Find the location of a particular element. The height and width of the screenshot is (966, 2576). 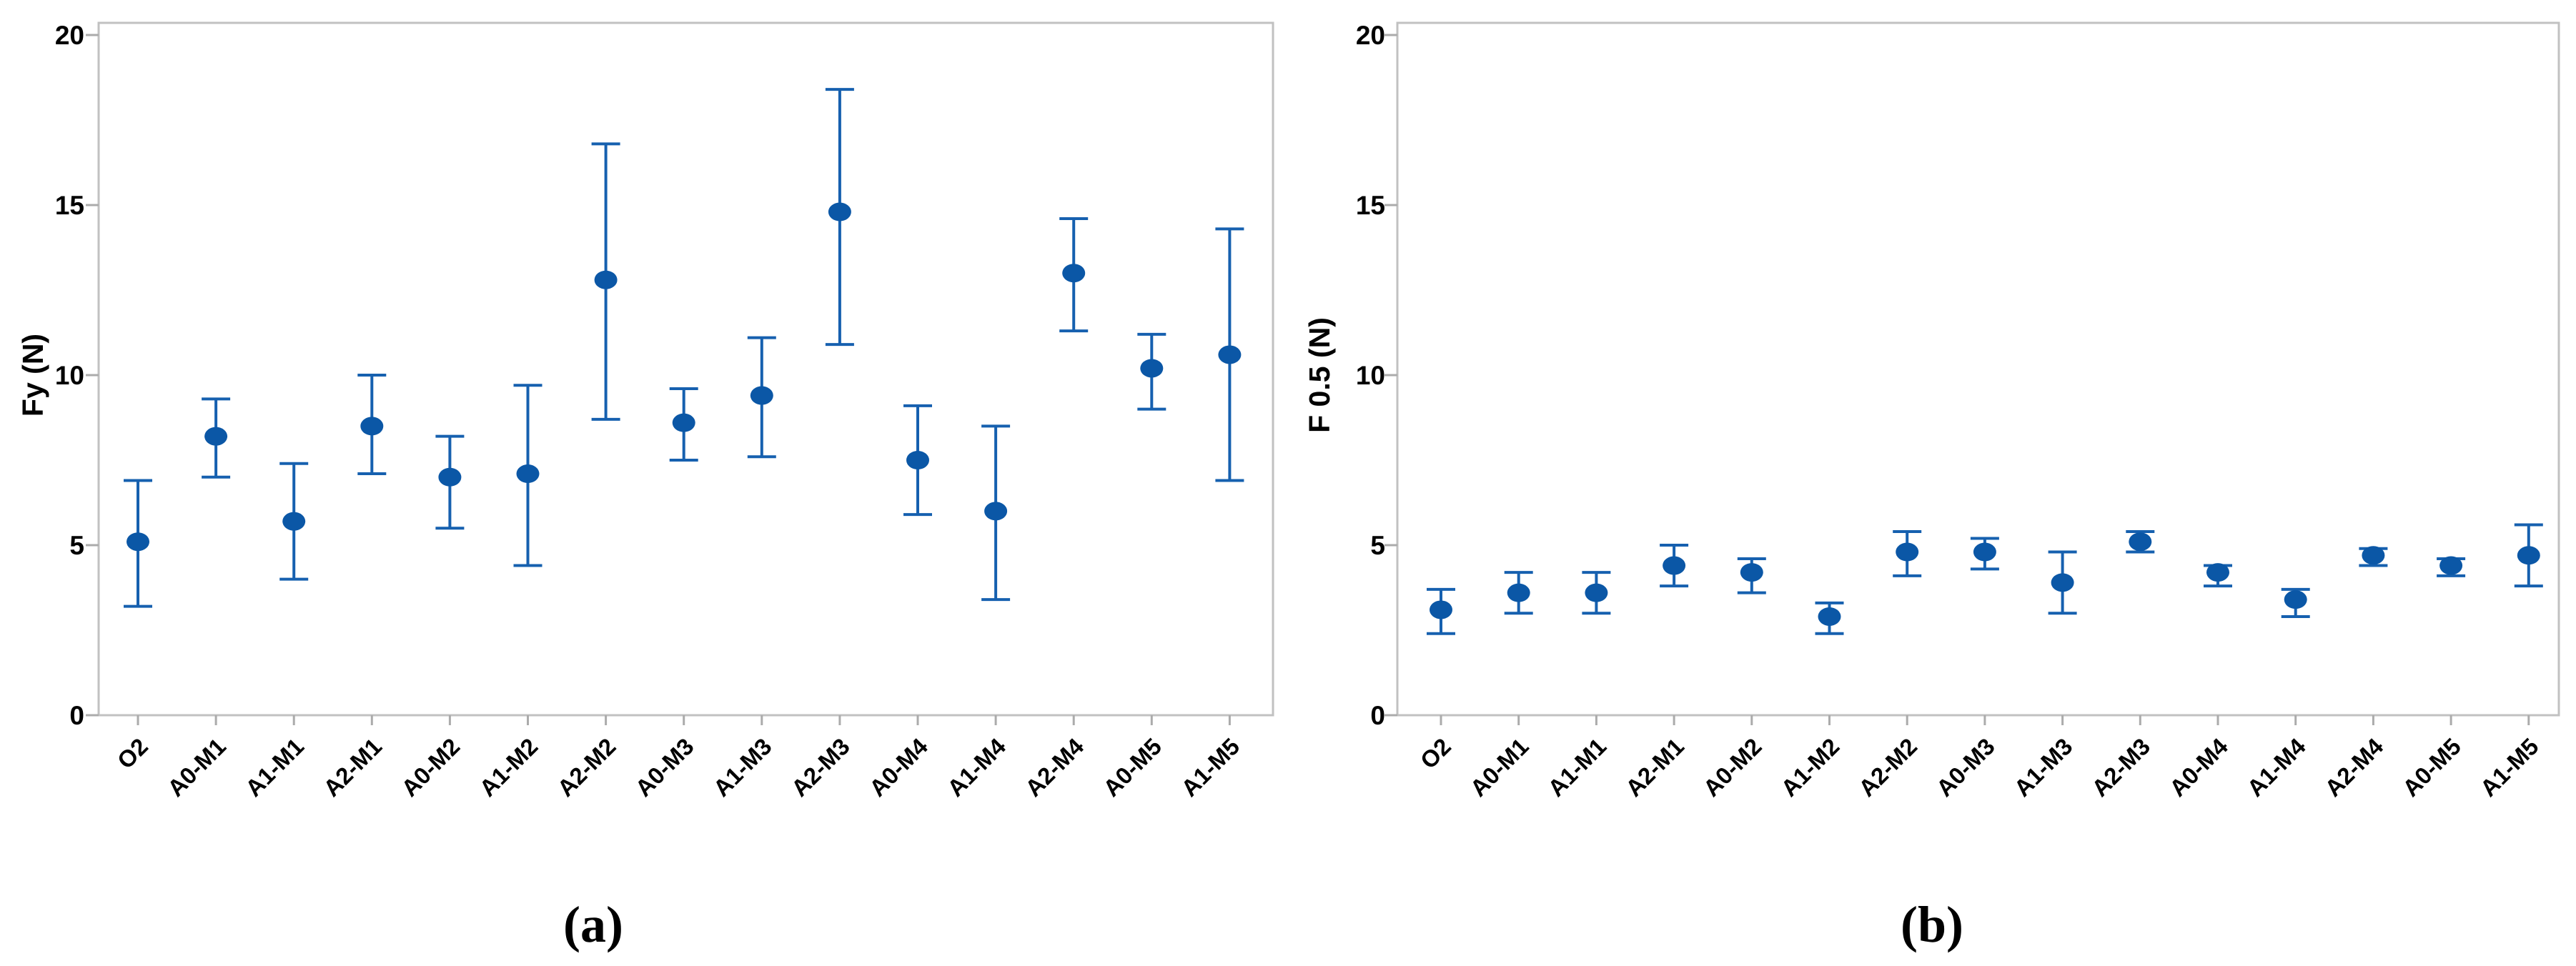

y-axis-label: F 0.5 (N) is located at coordinates (1320, 375).